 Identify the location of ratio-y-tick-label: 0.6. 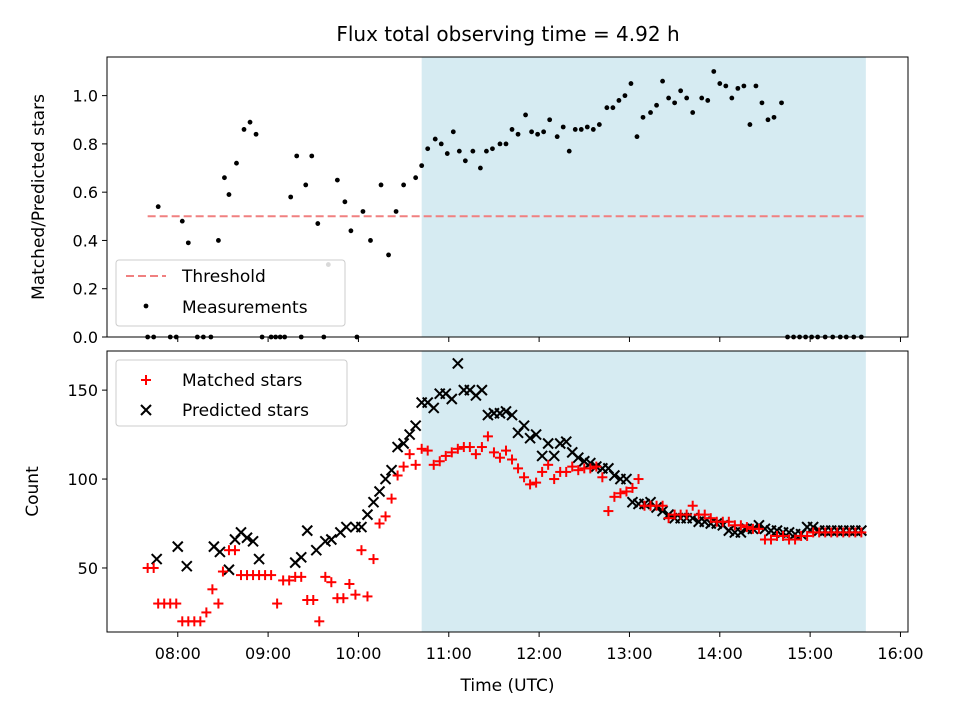
(85, 192).